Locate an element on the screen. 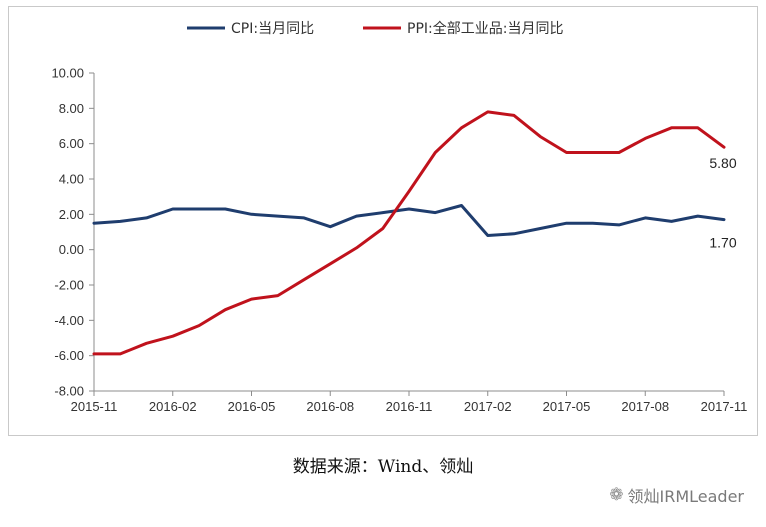 This screenshot has height=527, width=766. x-tick-label: 2016-11 is located at coordinates (409, 406).